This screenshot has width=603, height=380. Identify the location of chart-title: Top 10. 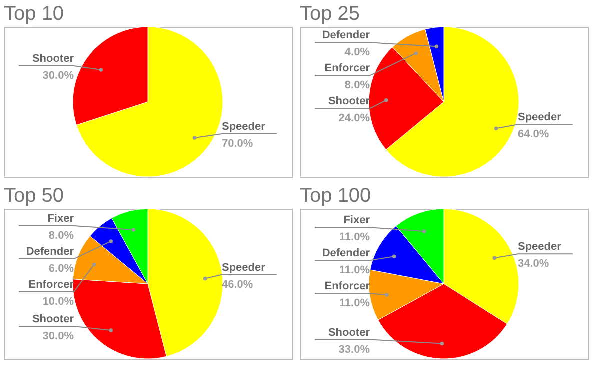
(34, 14).